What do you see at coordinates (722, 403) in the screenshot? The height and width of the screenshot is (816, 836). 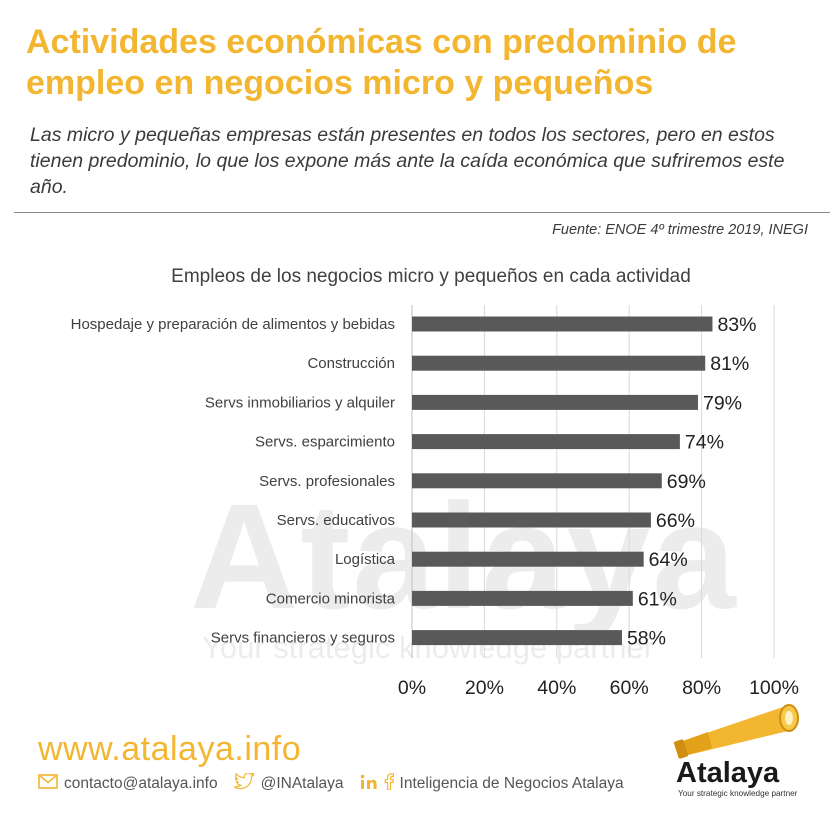 I see `data-label: 79%` at bounding box center [722, 403].